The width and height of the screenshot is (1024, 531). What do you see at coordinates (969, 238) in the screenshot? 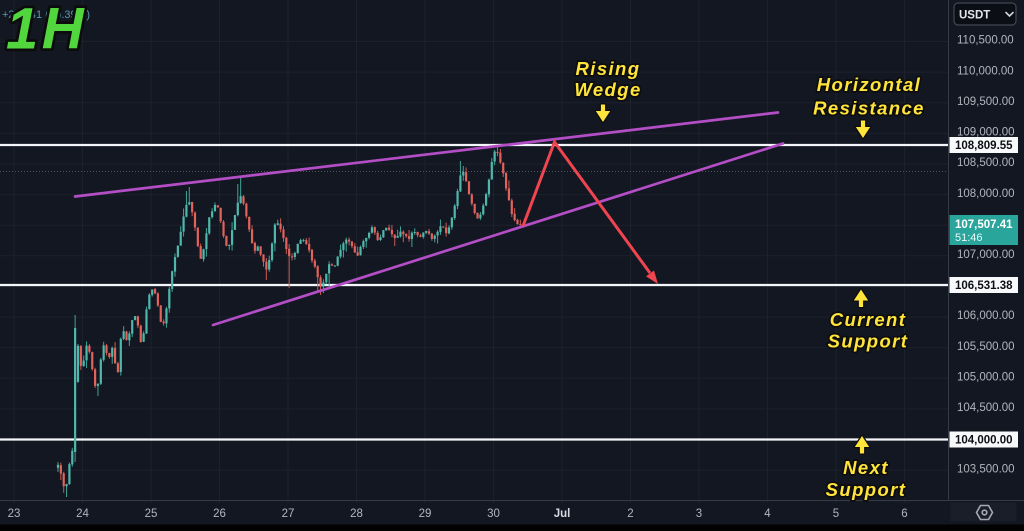
I see `svg-text: 51:46` at bounding box center [969, 238].